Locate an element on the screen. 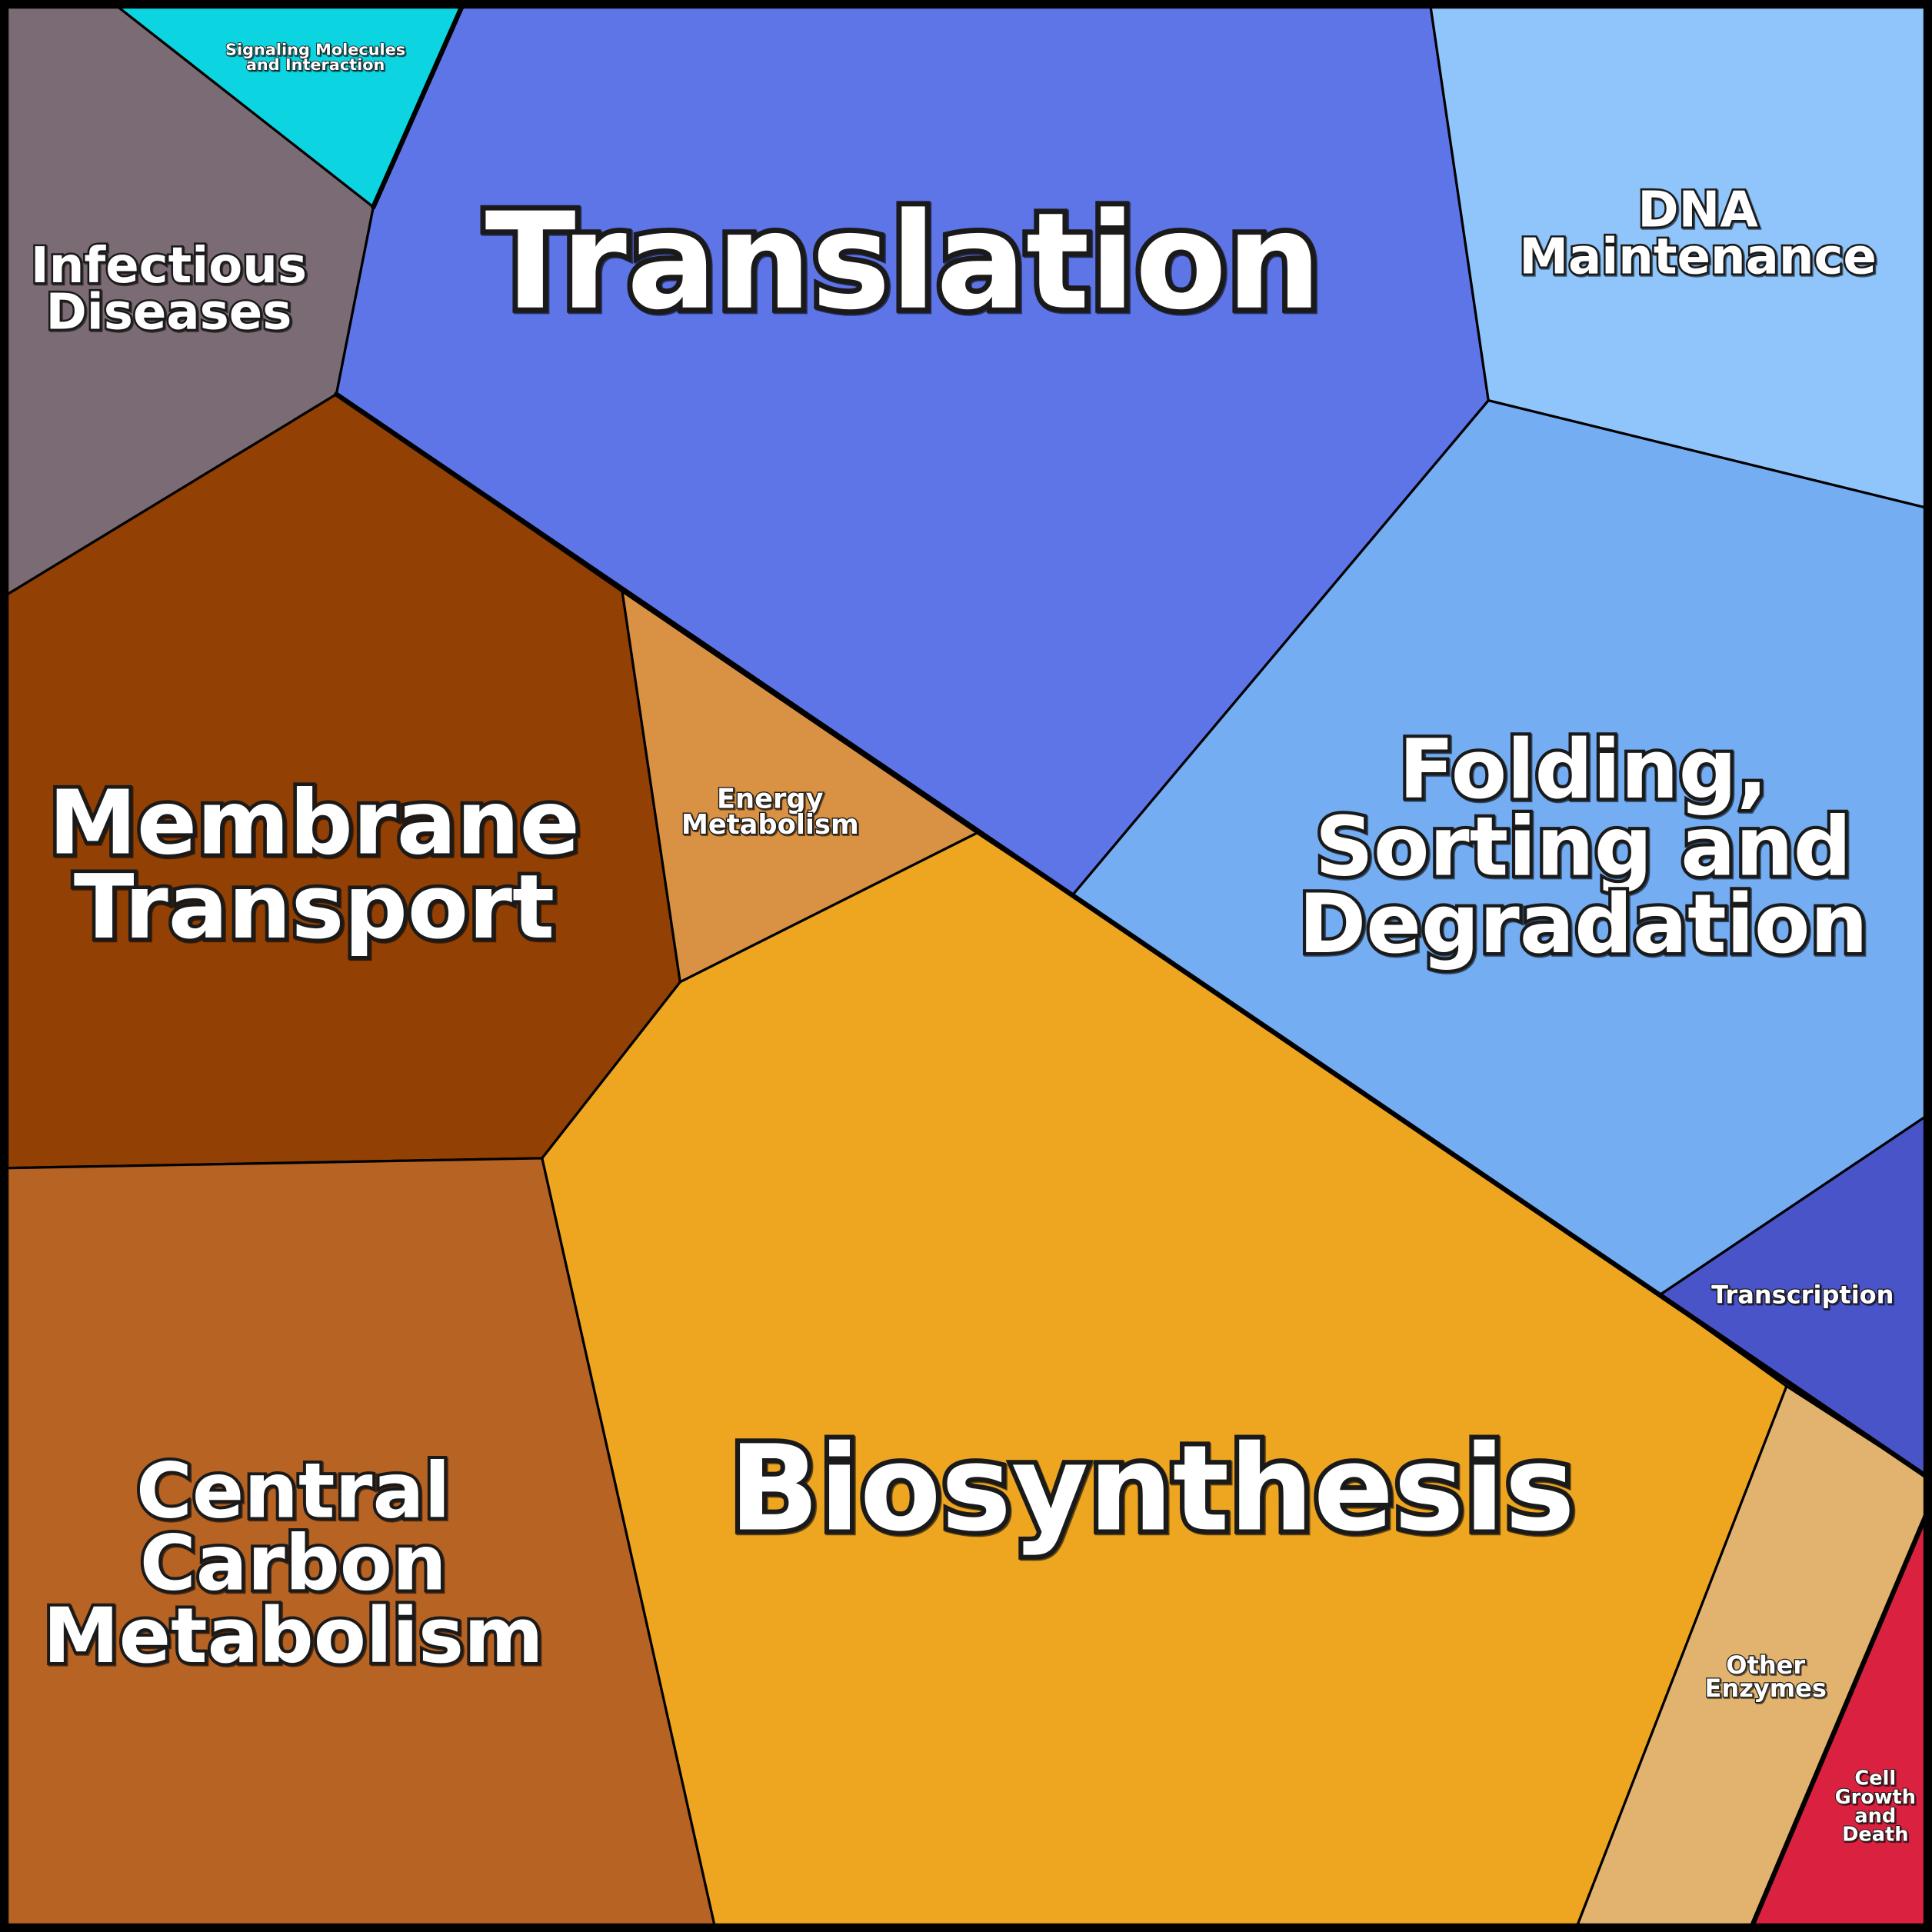  label-line: Transcription is located at coordinates (1802, 1294).